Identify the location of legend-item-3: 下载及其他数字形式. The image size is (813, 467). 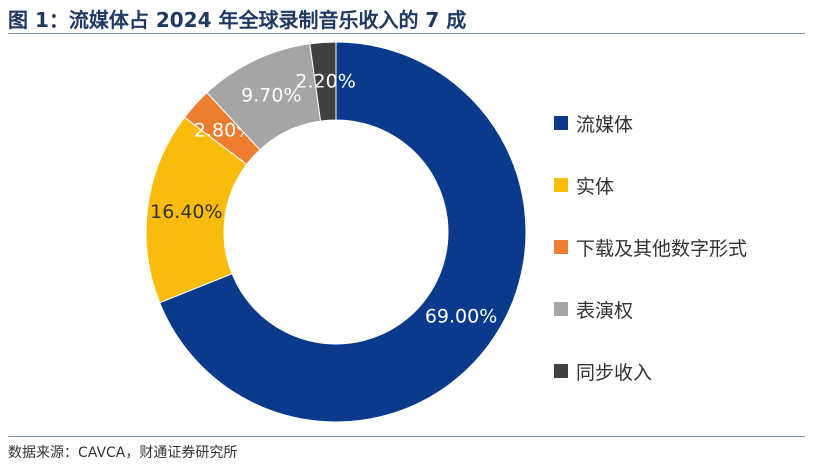
(650, 247).